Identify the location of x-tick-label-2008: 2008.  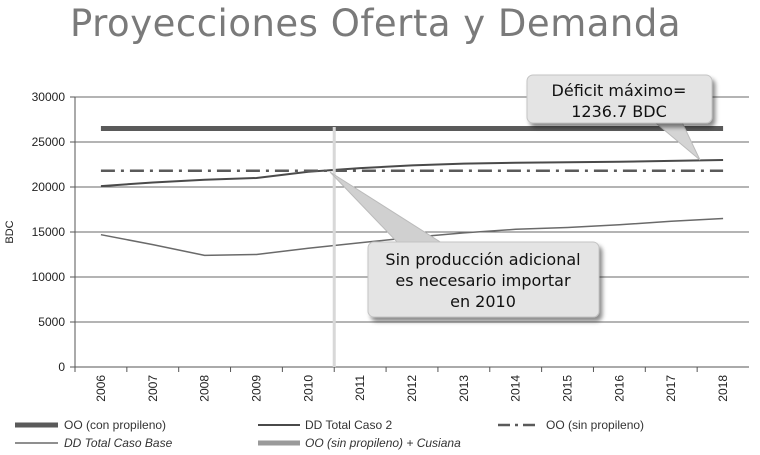
(205, 388).